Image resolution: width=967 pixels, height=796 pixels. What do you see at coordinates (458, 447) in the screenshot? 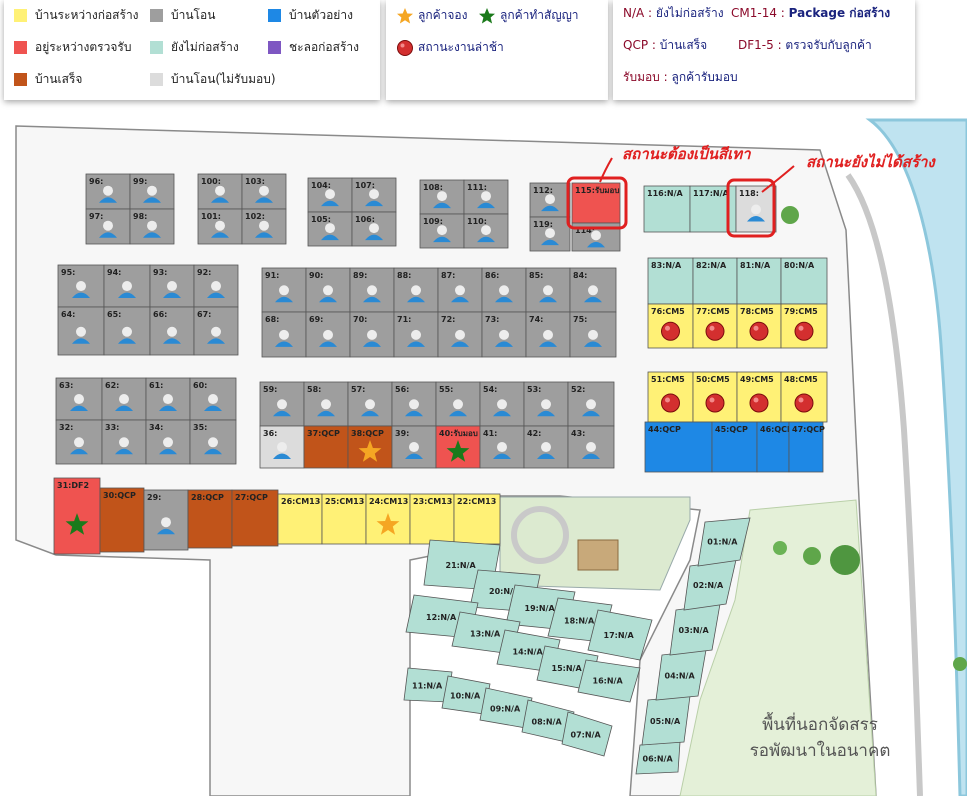
I see `lot-40: 40:รับมอบ` at bounding box center [458, 447].